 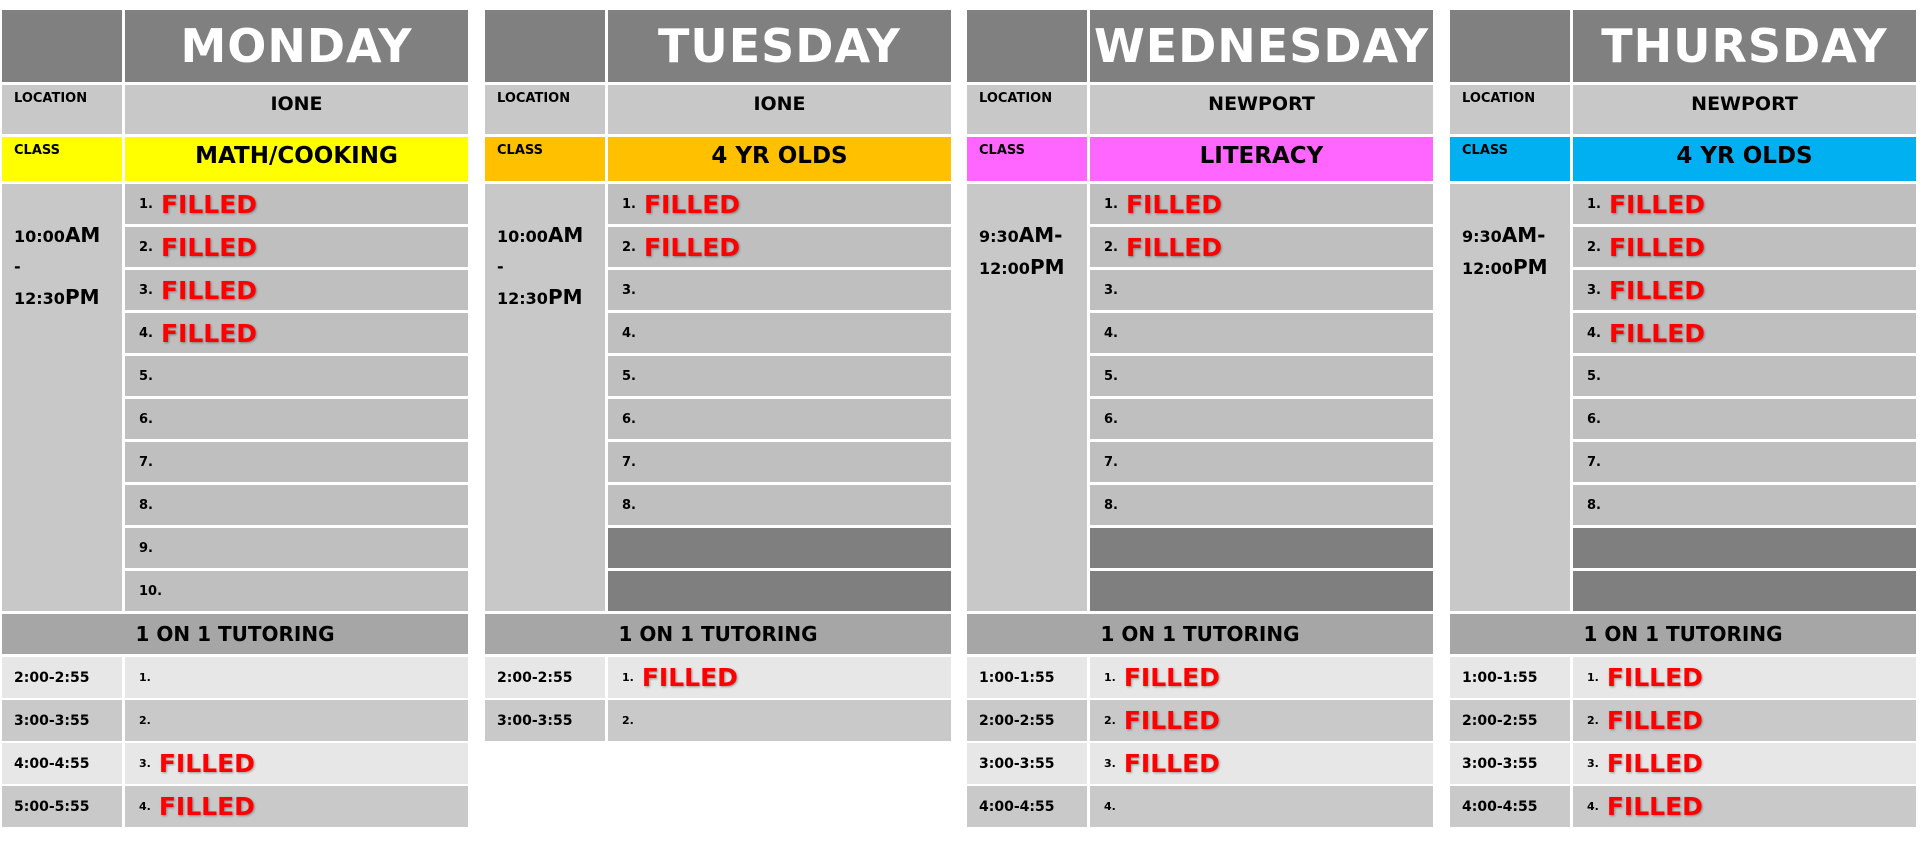 I want to click on slot-list: 1. FILLED 2. FILLED 3. 4. 5. 6. 7. 8., so click(x=779, y=397).